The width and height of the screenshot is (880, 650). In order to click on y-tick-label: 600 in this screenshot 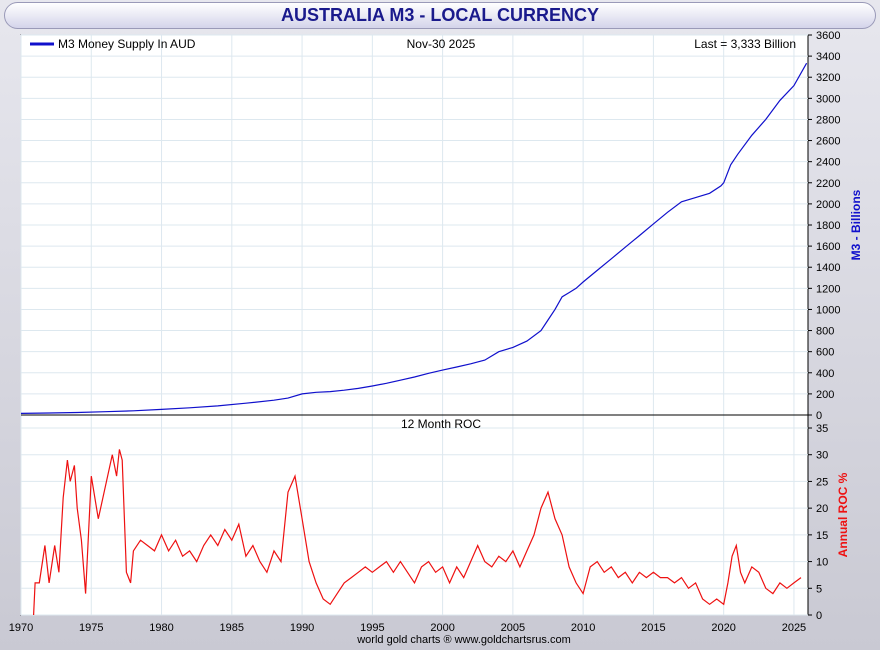, I will do `click(825, 353)`.